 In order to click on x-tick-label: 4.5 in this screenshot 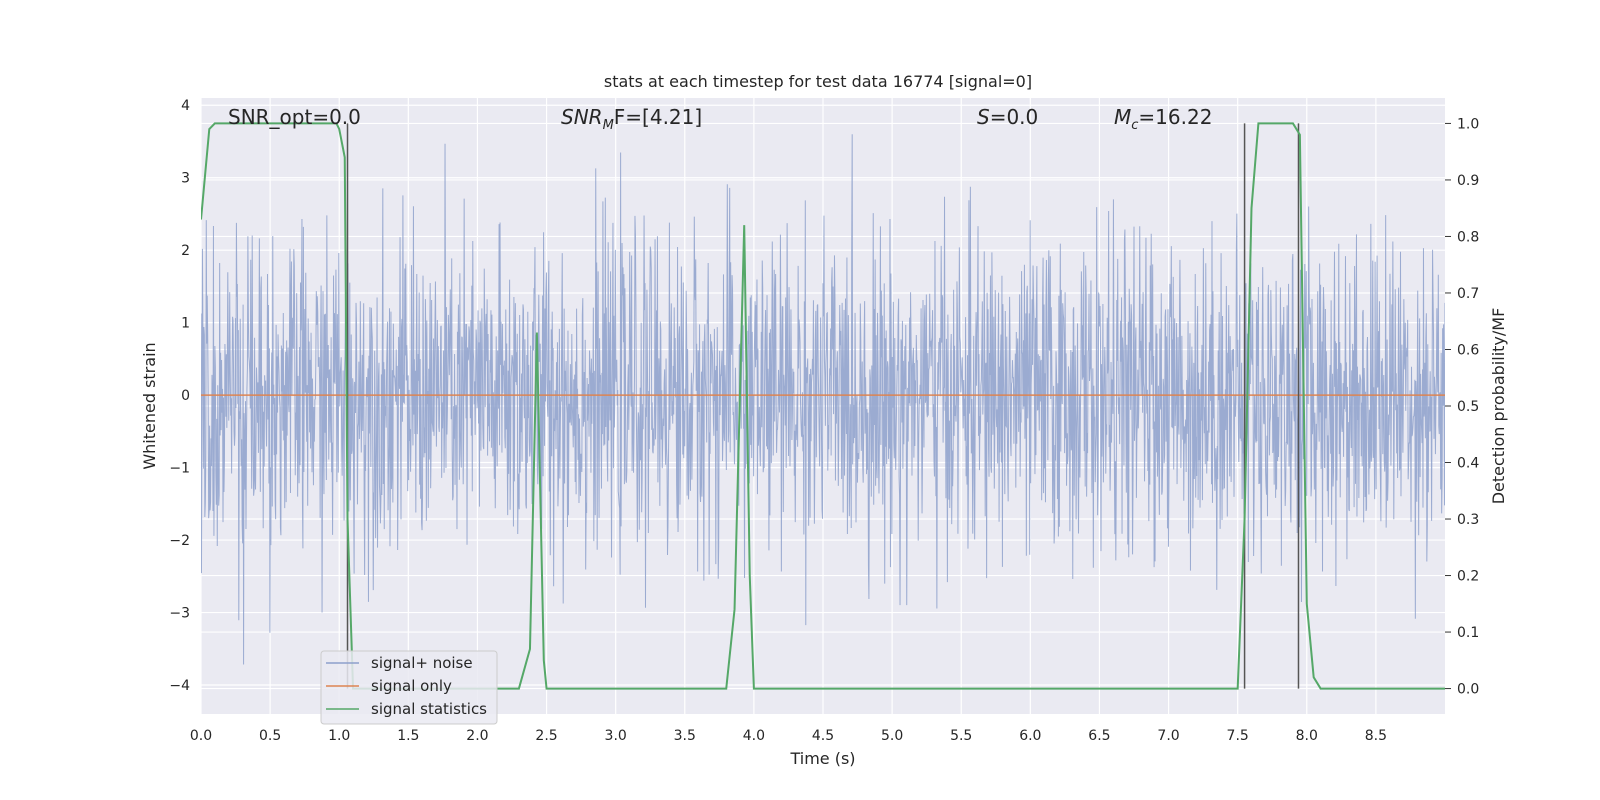, I will do `click(823, 736)`.